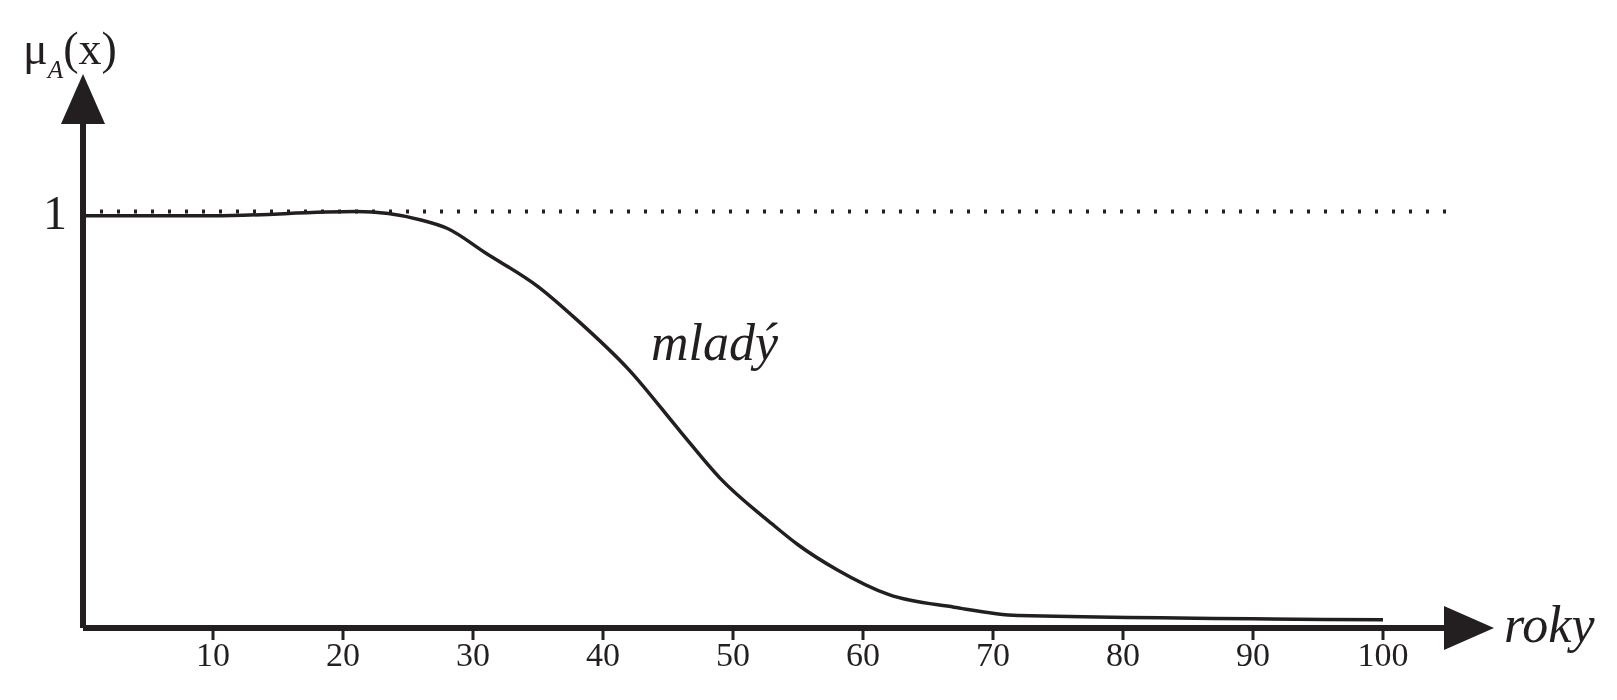  Describe the element at coordinates (343, 655) in the screenshot. I see `x-tick-label: 20` at that location.